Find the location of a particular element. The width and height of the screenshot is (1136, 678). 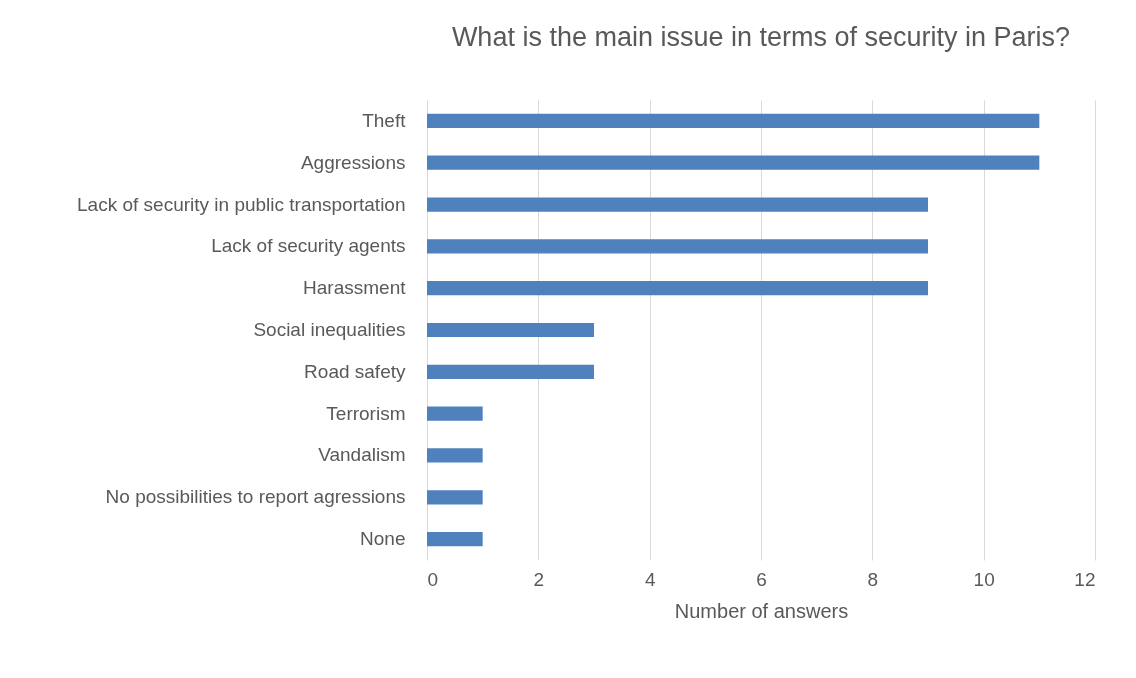

y-tick-label: No possibilities to report agressions is located at coordinates (255, 497).